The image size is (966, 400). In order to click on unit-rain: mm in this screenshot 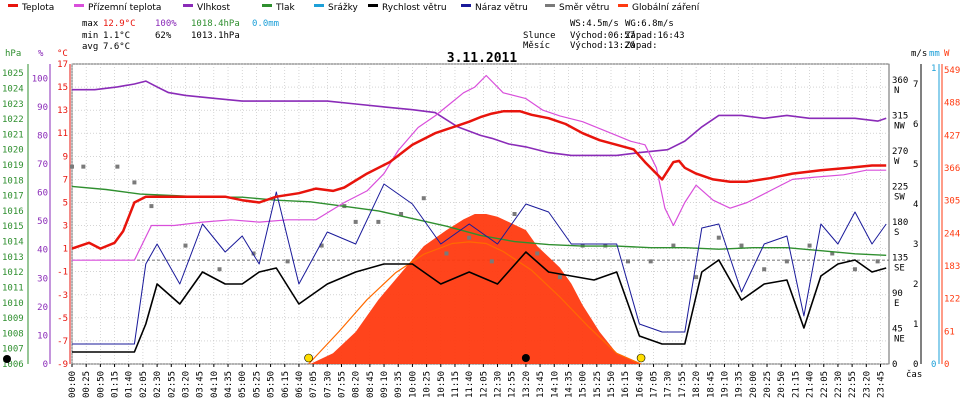, I will do `click(934, 54)`.